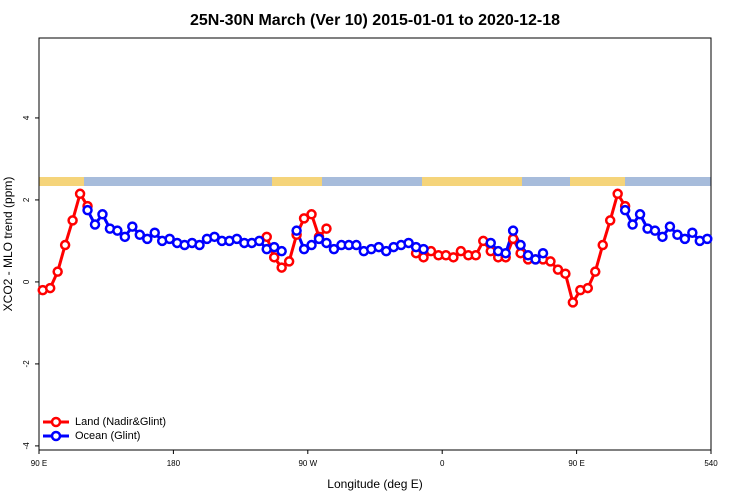 This screenshot has width=750, height=500. What do you see at coordinates (26, 281) in the screenshot?
I see `y-tick-label: 0` at bounding box center [26, 281].